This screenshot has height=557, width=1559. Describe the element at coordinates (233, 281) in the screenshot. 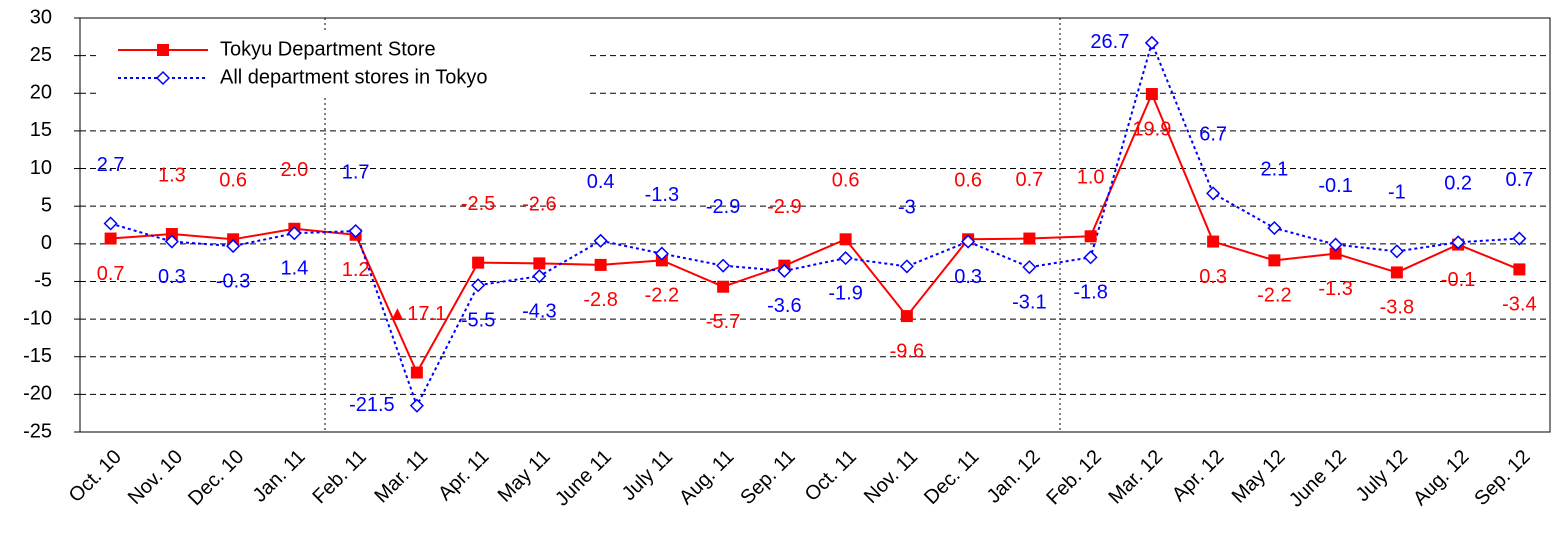

I see `data-label: -0.3` at that location.